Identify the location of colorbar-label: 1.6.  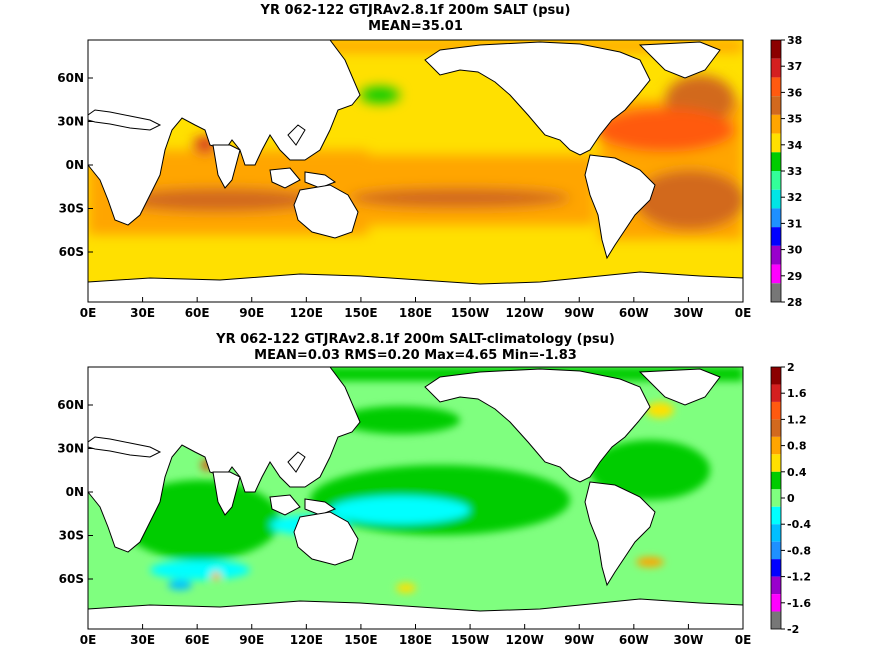
(797, 393).